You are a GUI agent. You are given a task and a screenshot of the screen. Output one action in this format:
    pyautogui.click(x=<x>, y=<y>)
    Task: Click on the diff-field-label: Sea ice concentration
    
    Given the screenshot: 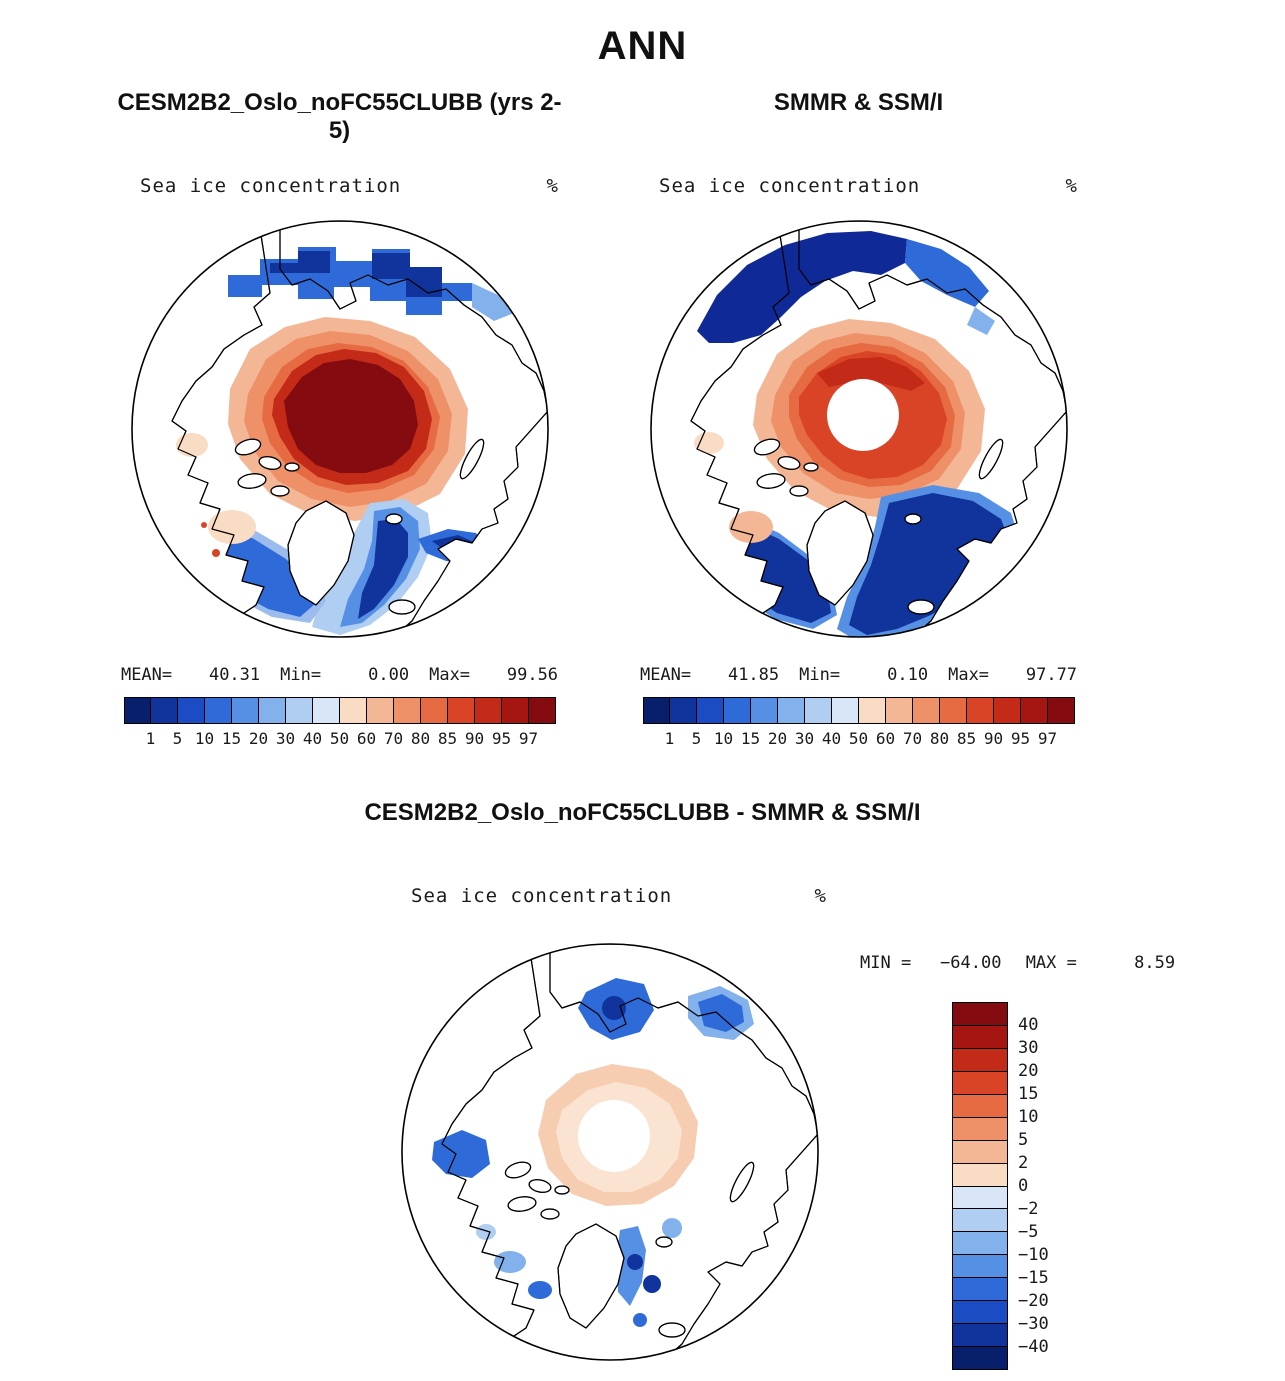 What is the action you would take?
    pyautogui.click(x=542, y=896)
    